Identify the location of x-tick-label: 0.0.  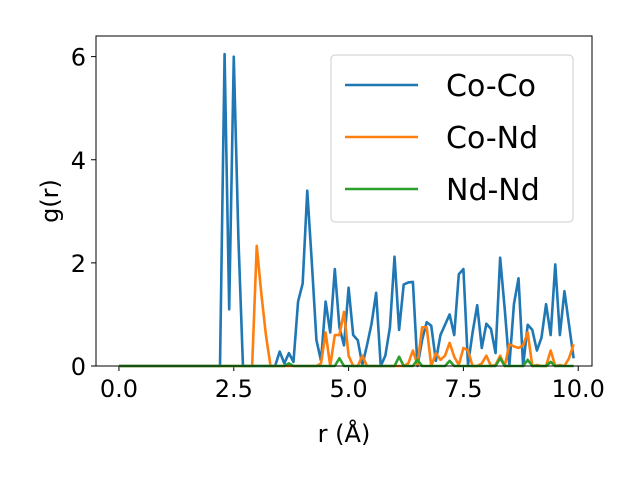
(119, 389).